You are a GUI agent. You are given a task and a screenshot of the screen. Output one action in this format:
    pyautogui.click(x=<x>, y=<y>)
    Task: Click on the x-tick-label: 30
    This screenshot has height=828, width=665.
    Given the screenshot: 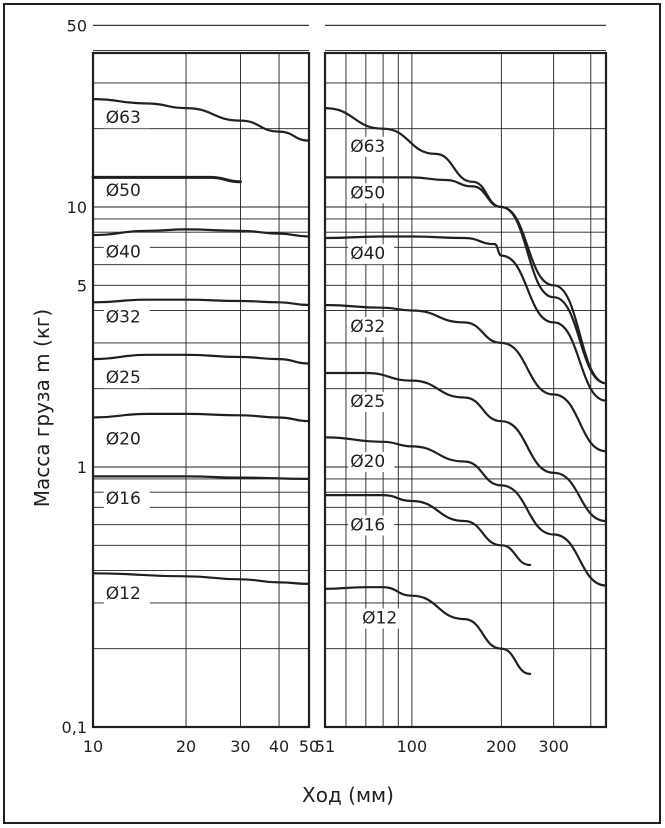 What is the action you would take?
    pyautogui.click(x=240, y=746)
    